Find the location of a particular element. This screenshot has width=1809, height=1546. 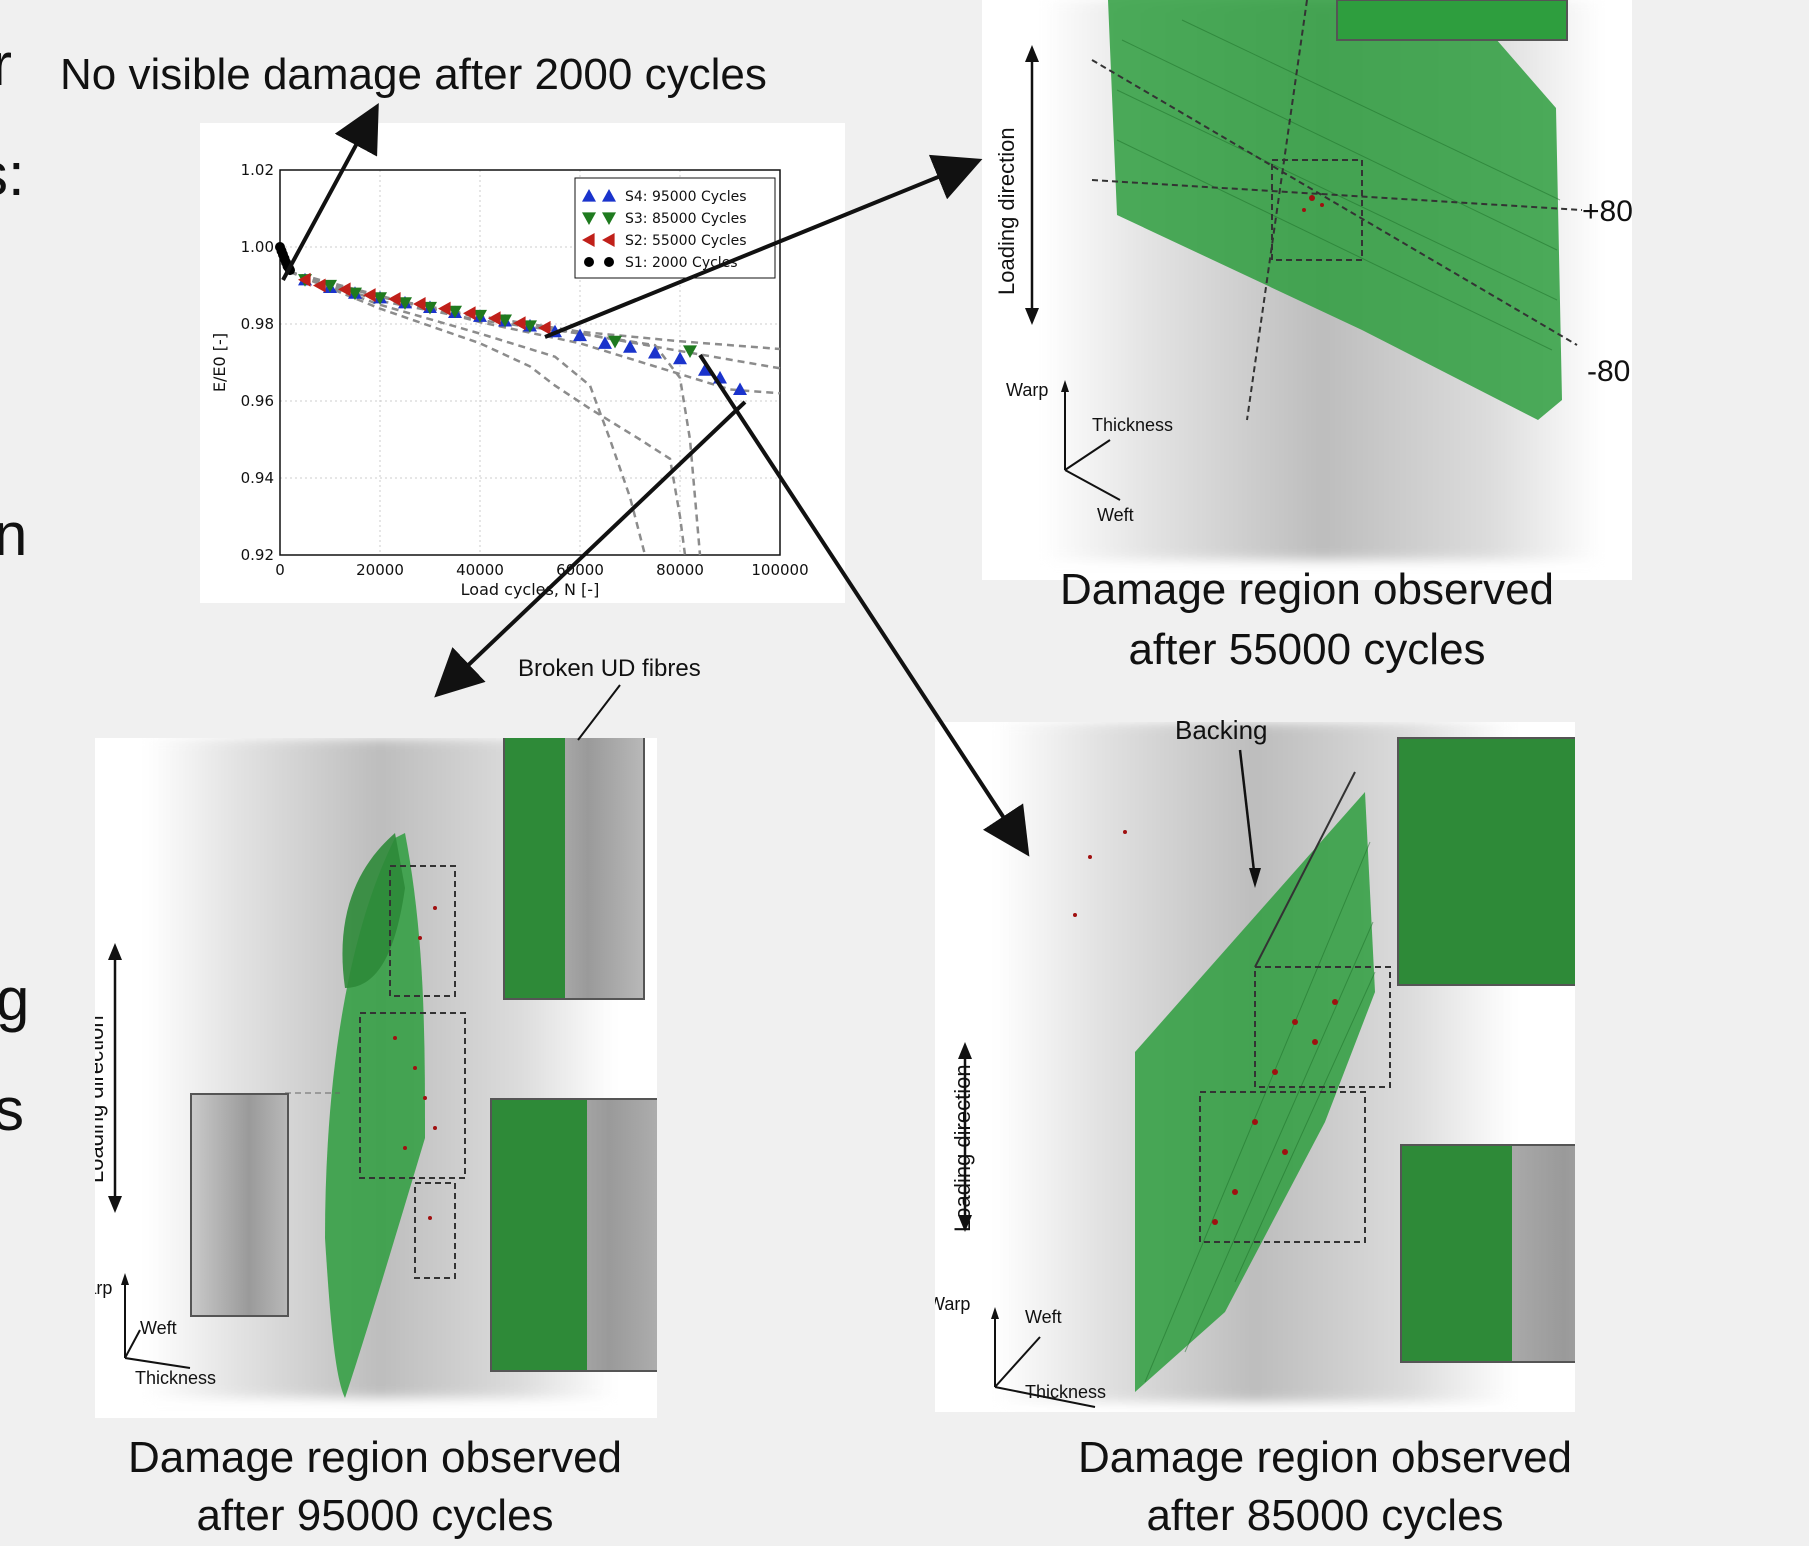

axis-weft-95000: Weft is located at coordinates (158, 1328).